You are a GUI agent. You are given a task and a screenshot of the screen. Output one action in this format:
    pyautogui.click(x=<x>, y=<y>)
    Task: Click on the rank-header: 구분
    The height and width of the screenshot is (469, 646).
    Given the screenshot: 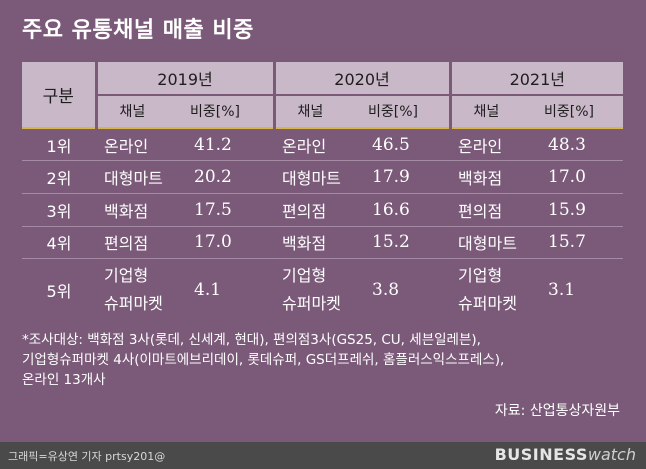 What is the action you would take?
    pyautogui.click(x=59, y=95)
    